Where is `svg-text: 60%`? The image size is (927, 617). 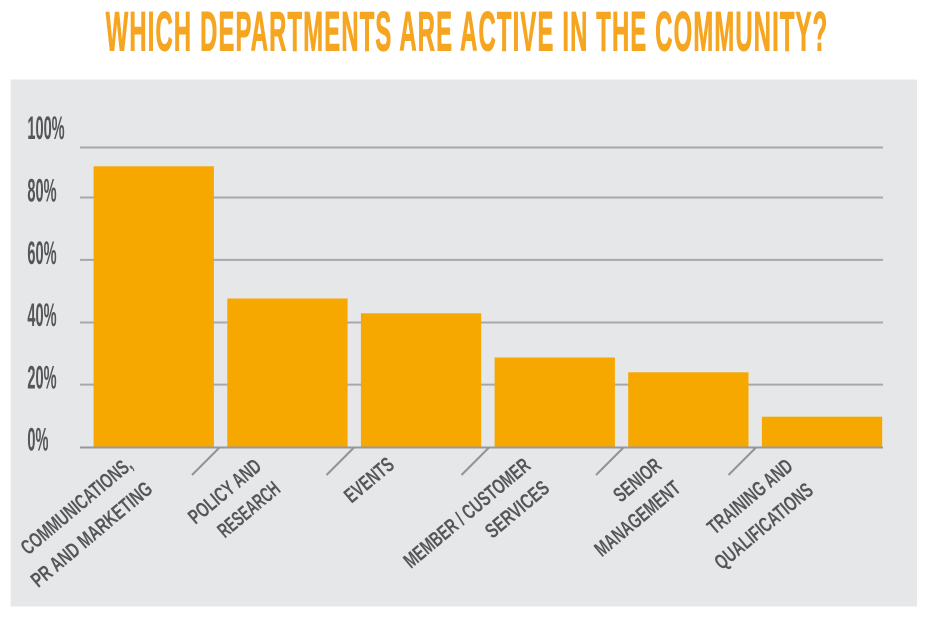 svg-text: 60% is located at coordinates (41, 254).